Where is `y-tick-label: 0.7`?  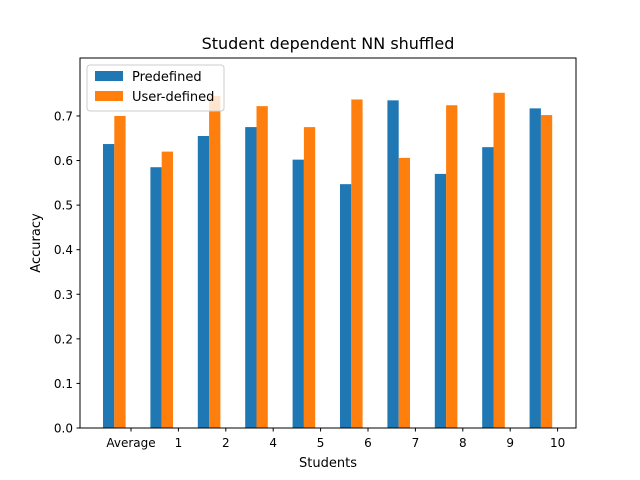
y-tick-label: 0.7 is located at coordinates (63, 116).